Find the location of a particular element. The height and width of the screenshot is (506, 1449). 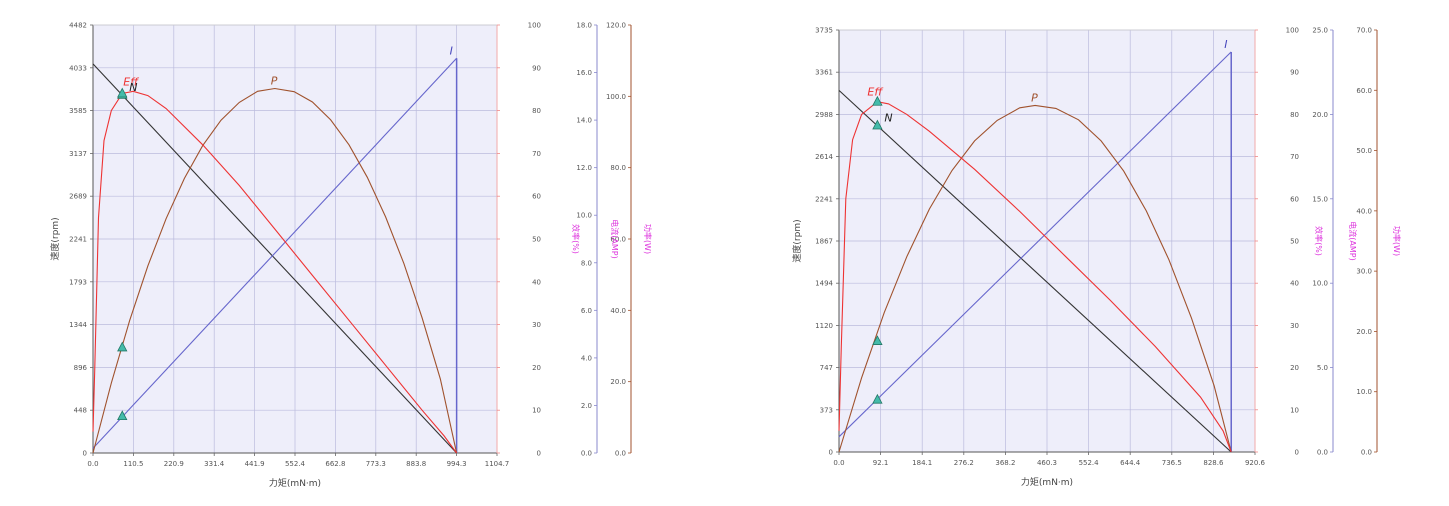

eff-tick-label: 40 is located at coordinates (536, 282).